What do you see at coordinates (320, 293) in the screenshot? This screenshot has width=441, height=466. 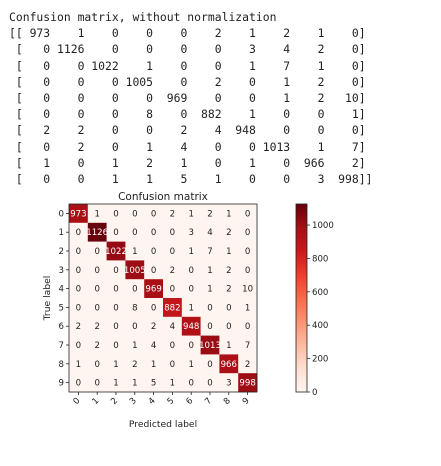 I see `colorbar-tick-label: 600` at bounding box center [320, 293].